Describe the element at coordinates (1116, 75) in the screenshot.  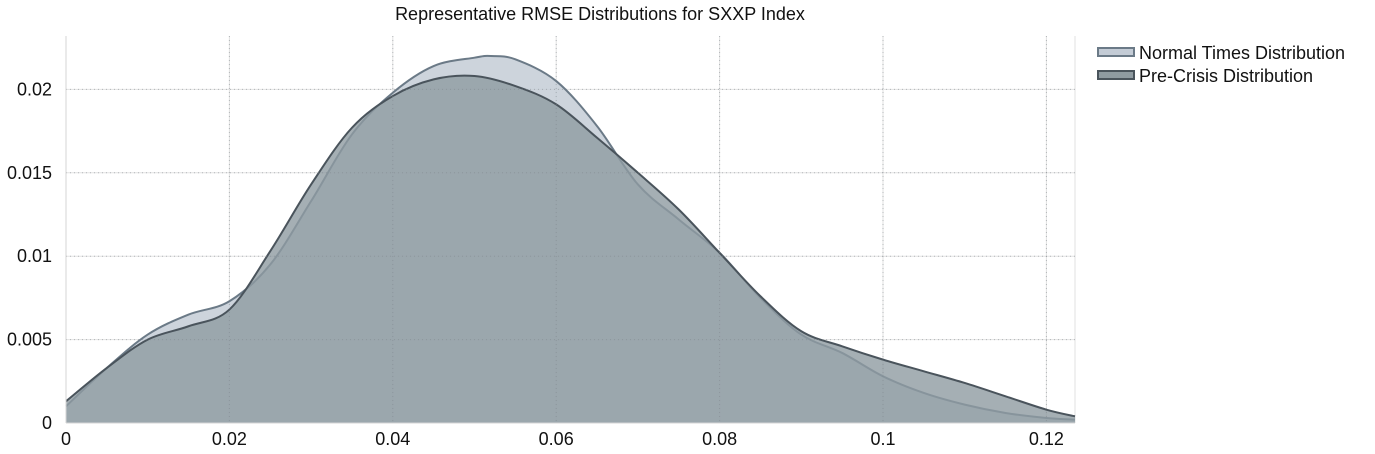
I see `legend-swatch-precrisis` at that location.